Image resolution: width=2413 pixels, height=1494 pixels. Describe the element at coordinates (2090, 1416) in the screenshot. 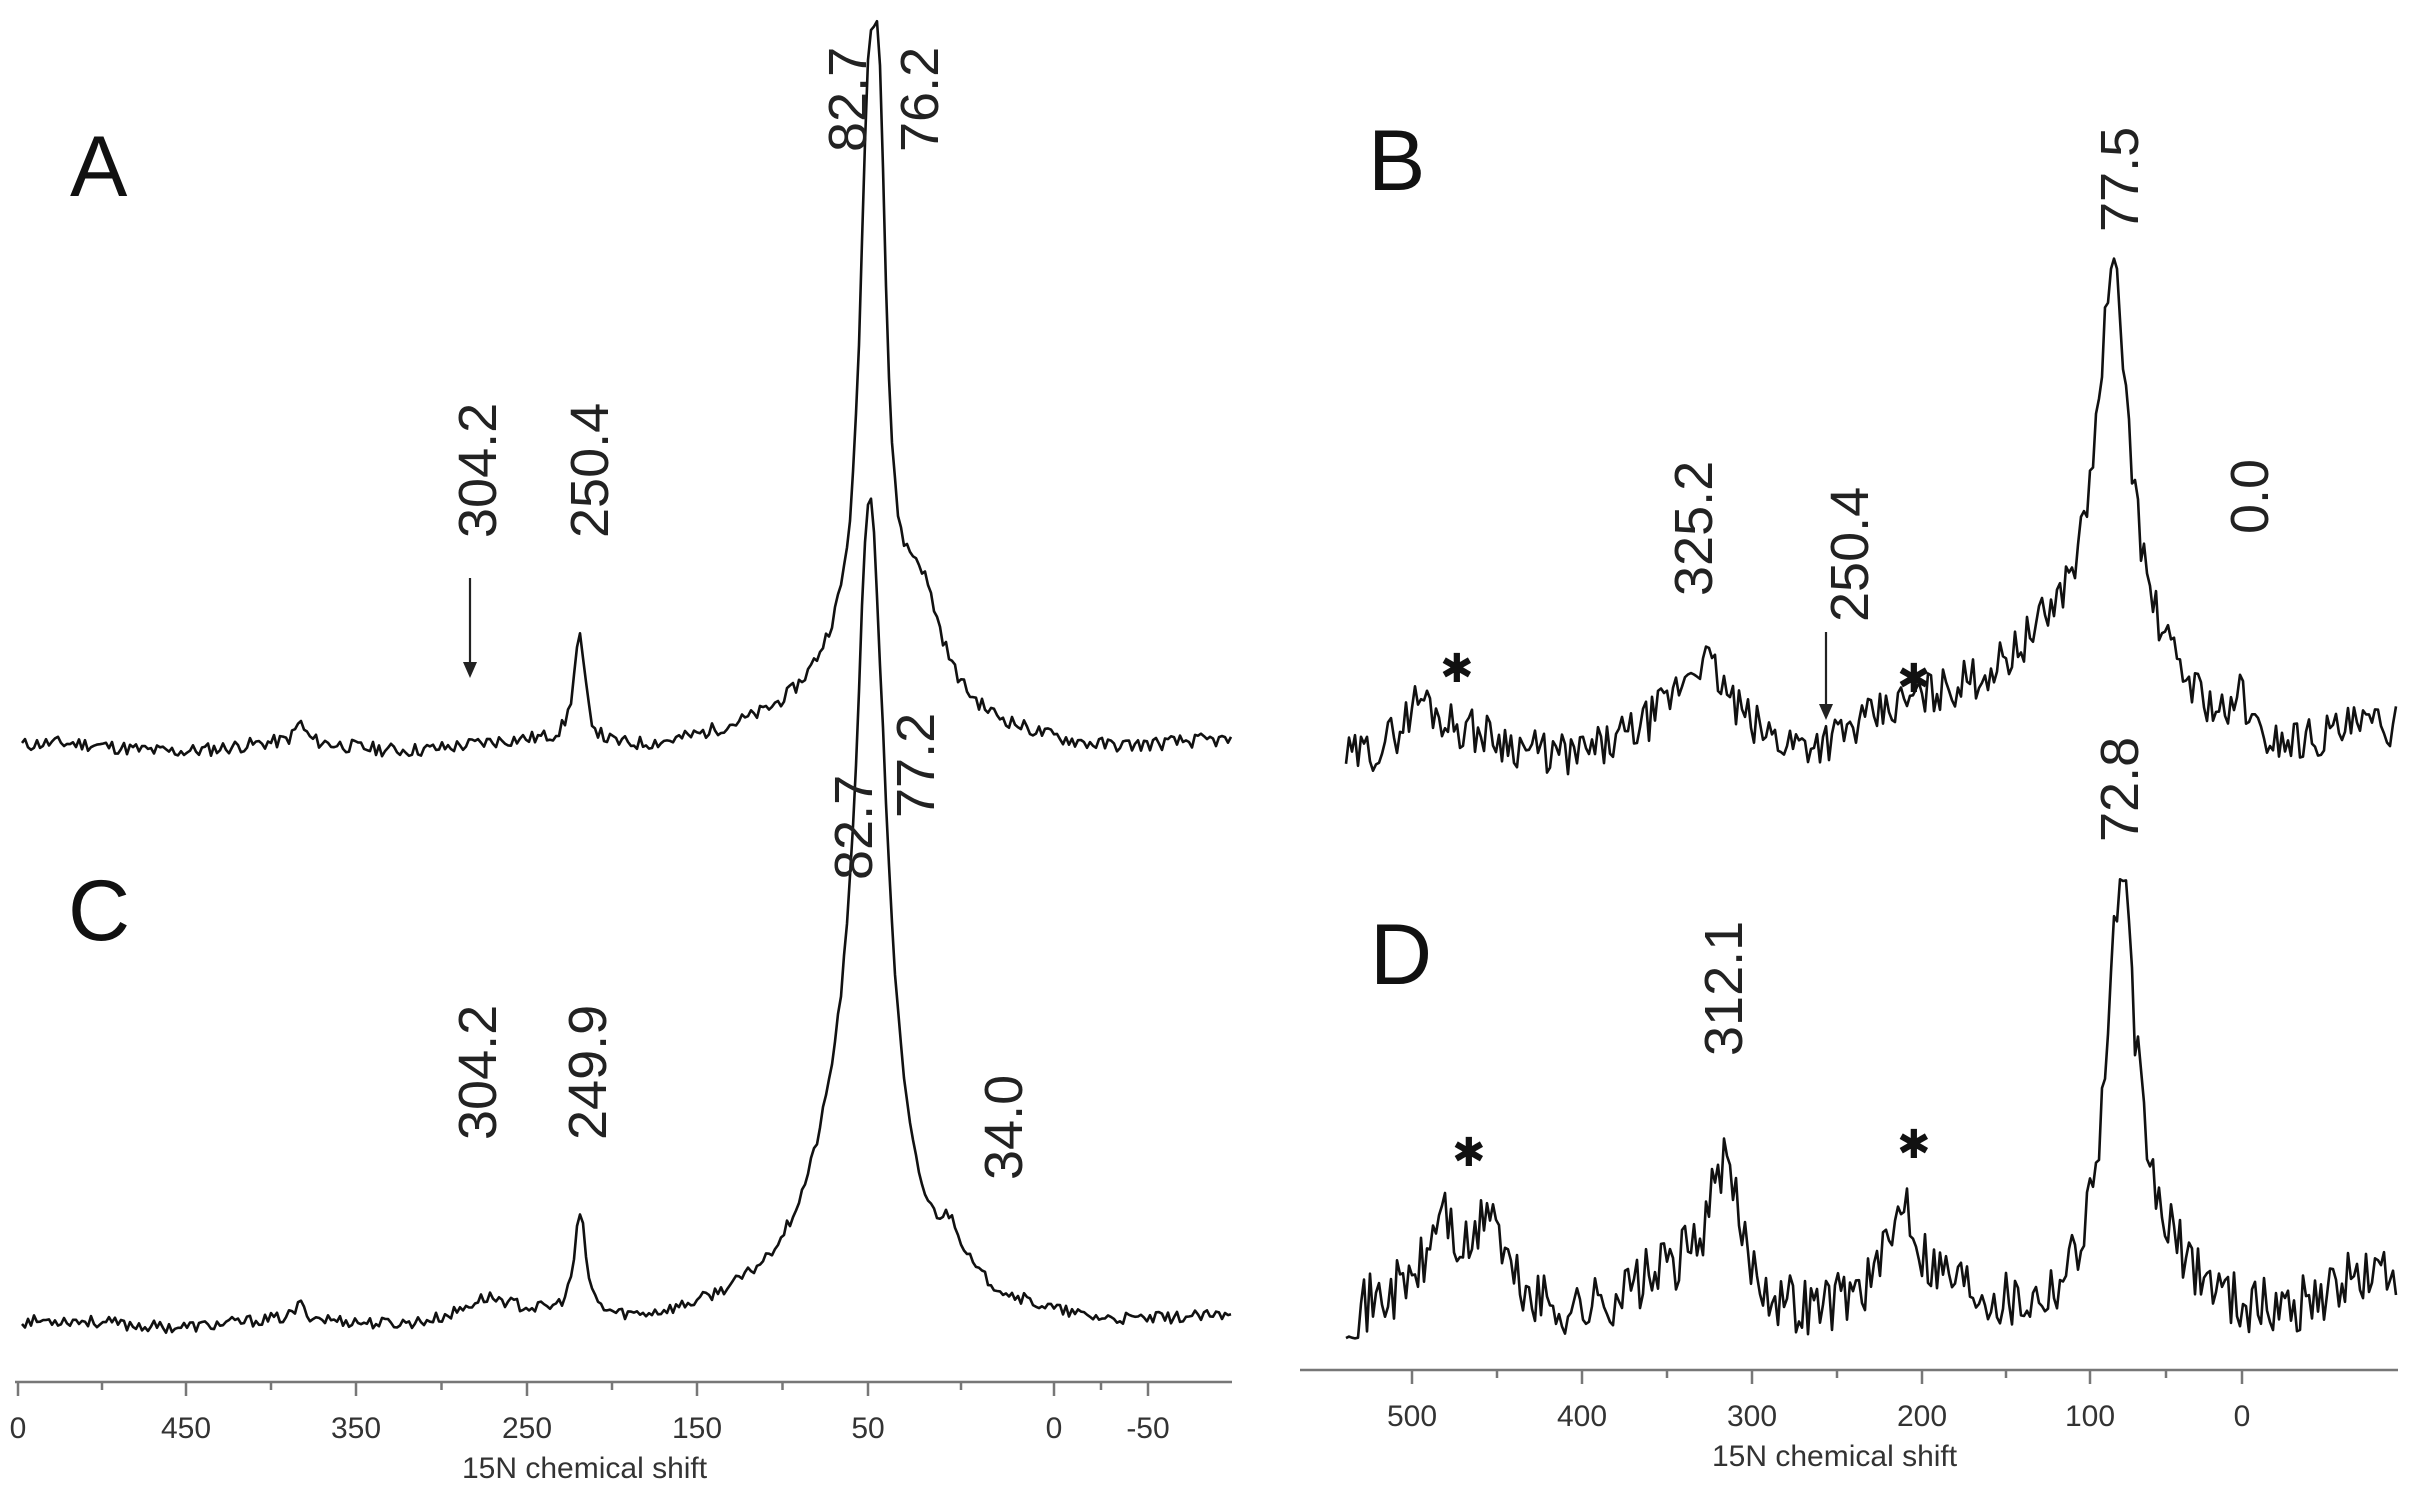

I see `x-tick-label: 100` at that location.